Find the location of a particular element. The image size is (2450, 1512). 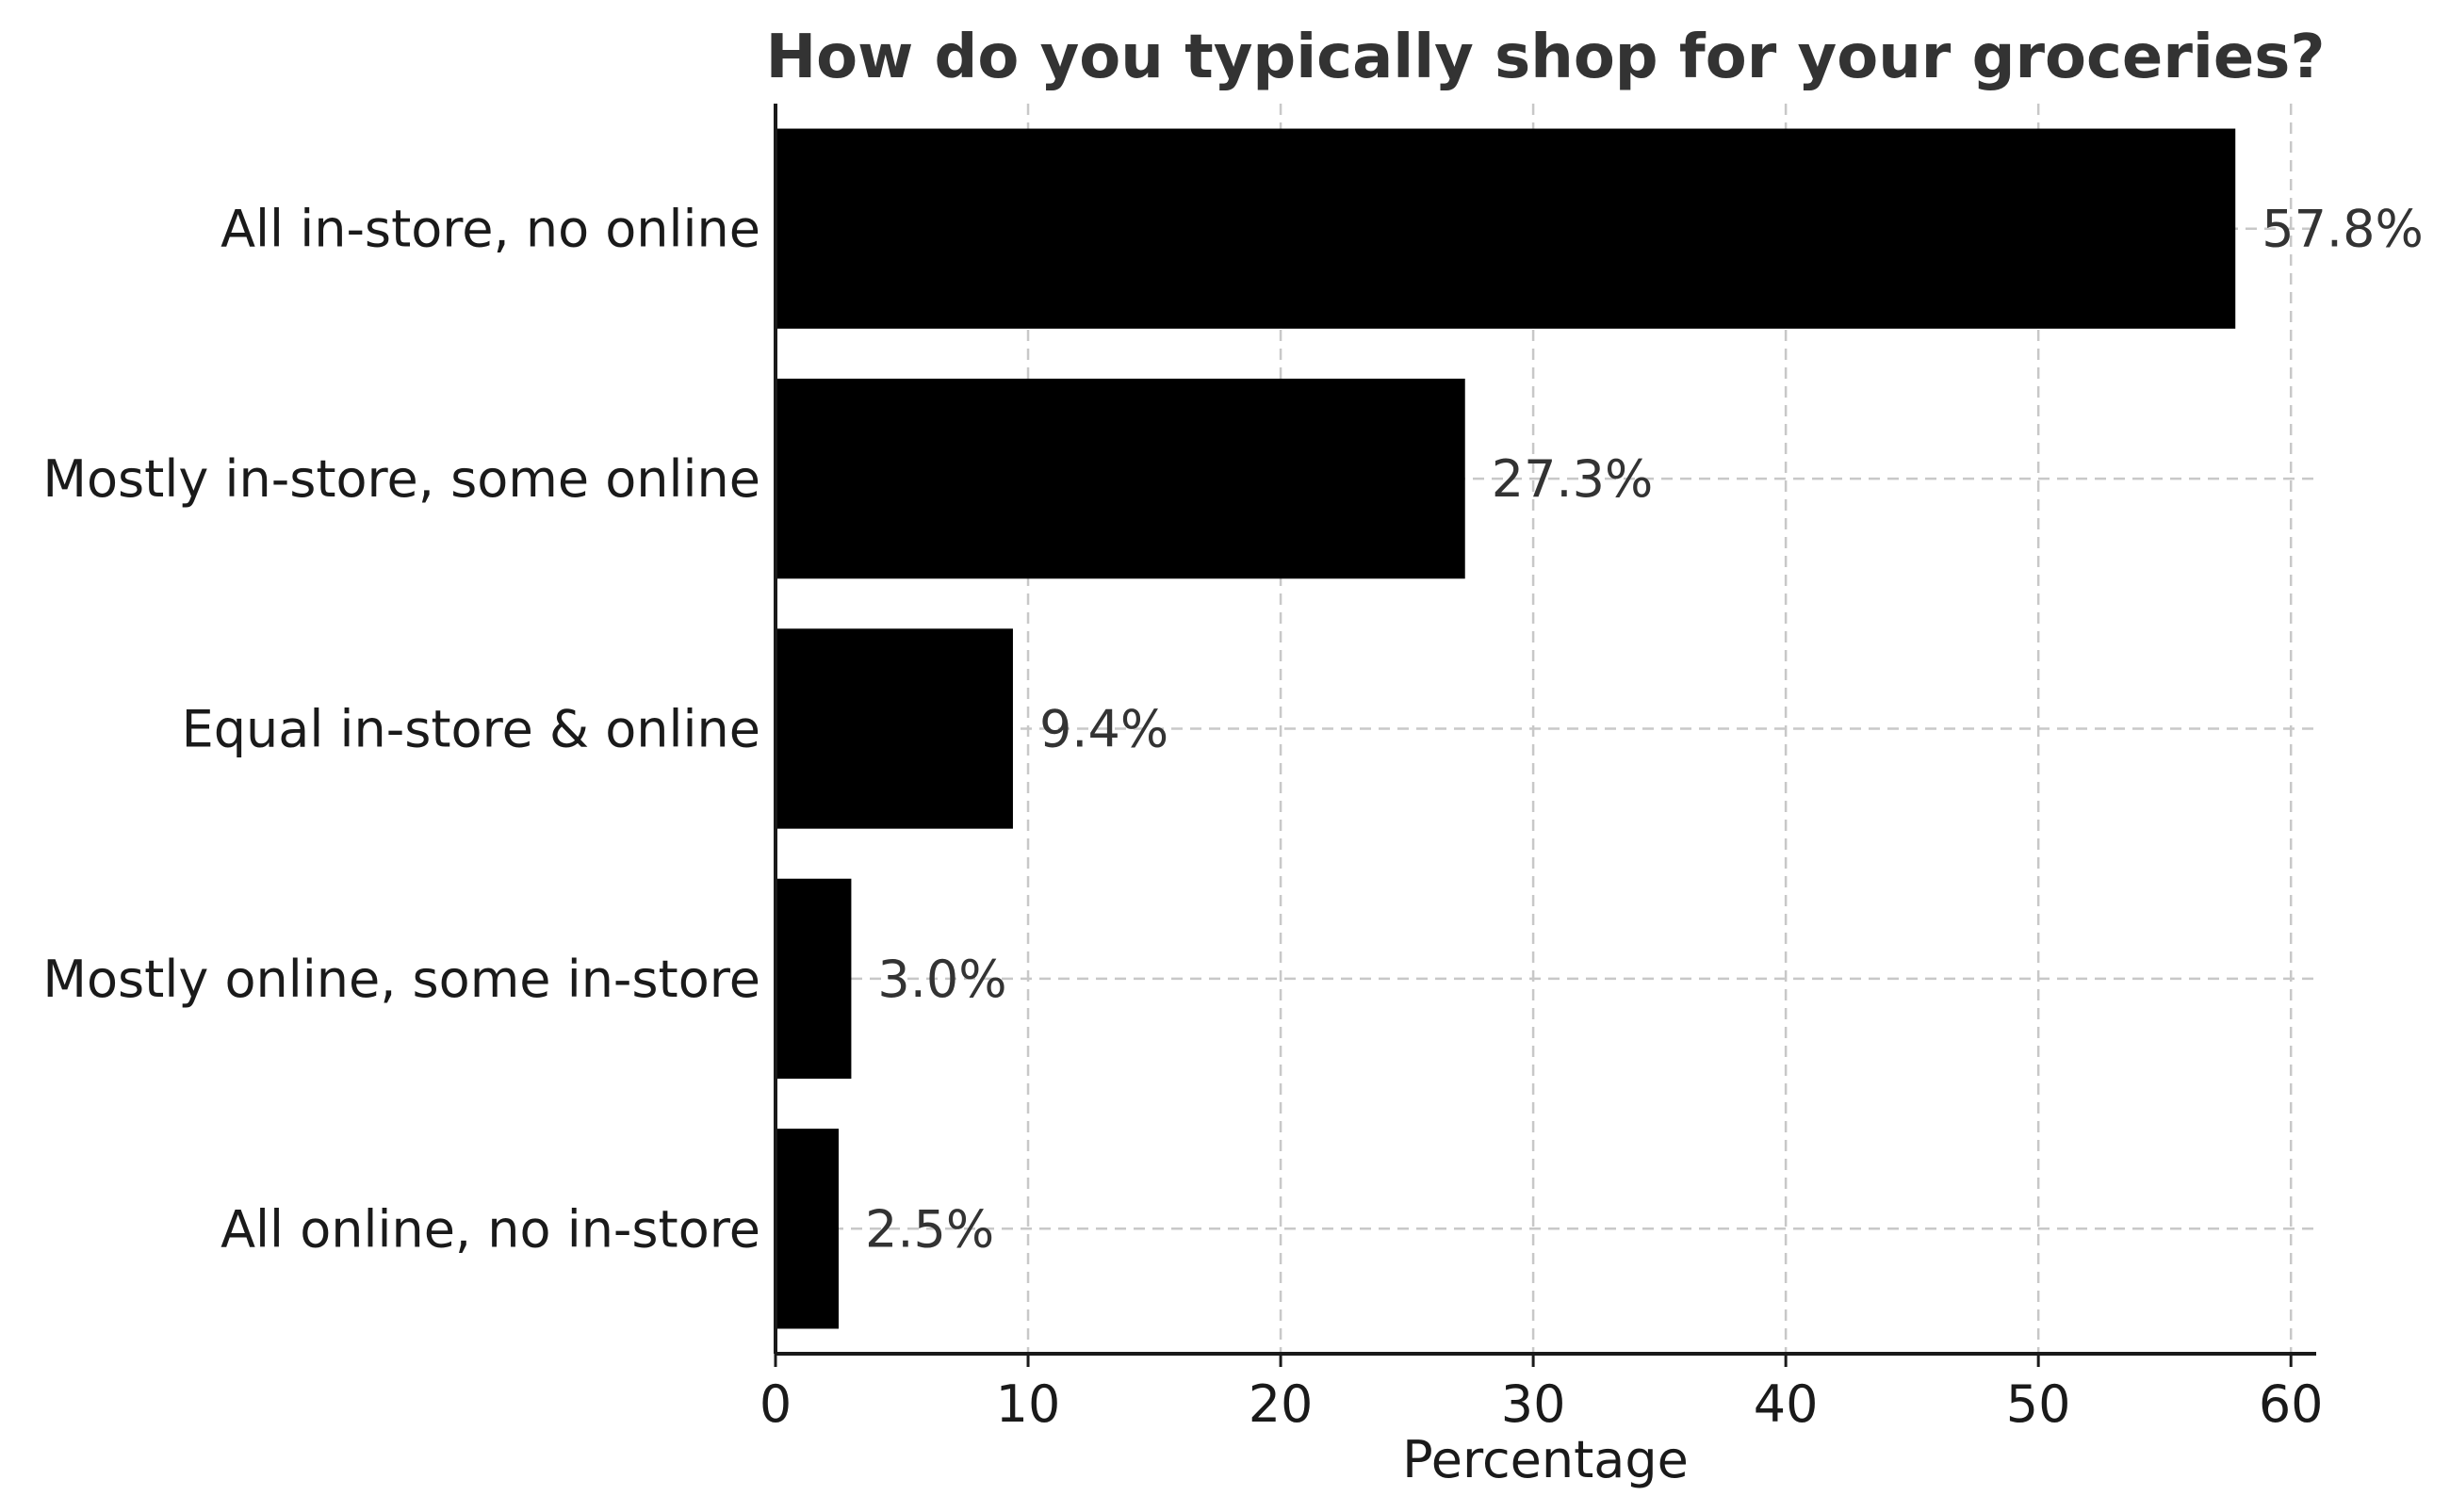

x-tick-label-50: 50 is located at coordinates (2038, 1404).